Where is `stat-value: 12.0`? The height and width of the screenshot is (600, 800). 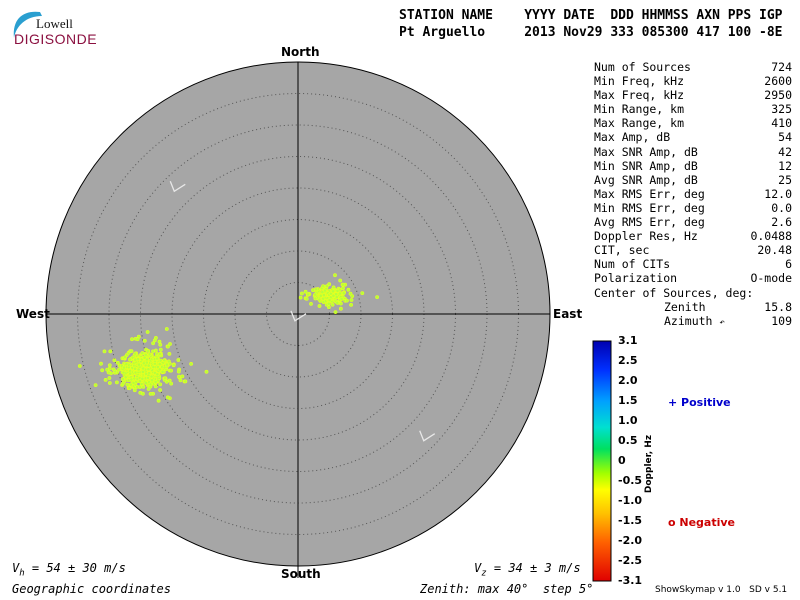 stat-value: 12.0 is located at coordinates (778, 193).